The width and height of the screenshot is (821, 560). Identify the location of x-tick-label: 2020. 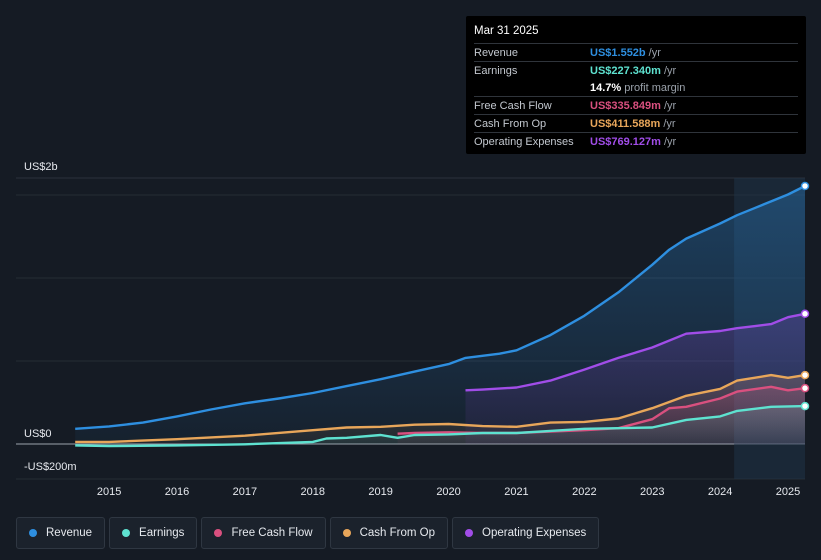
(448, 492).